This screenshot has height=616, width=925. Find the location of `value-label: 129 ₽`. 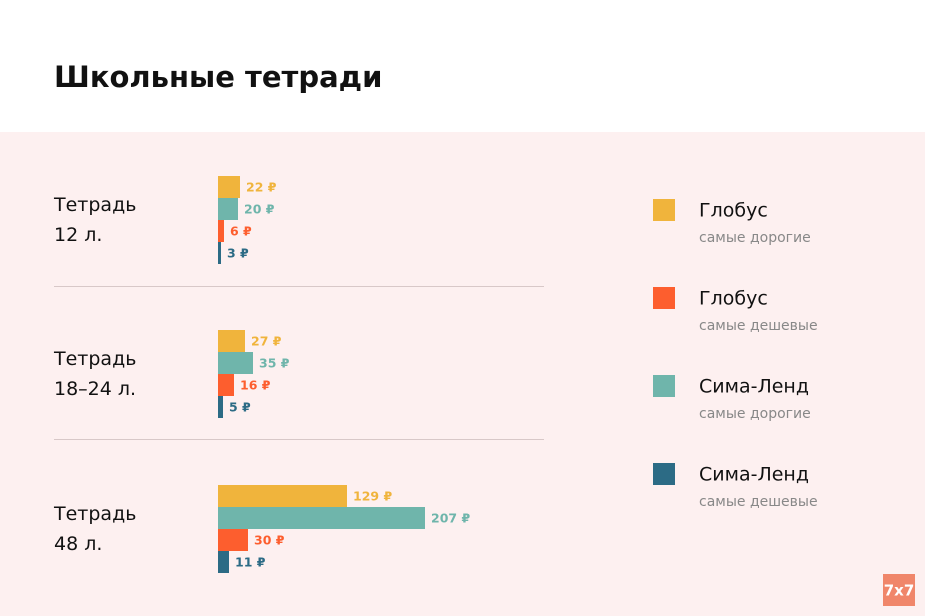

value-label: 129 ₽ is located at coordinates (372, 496).